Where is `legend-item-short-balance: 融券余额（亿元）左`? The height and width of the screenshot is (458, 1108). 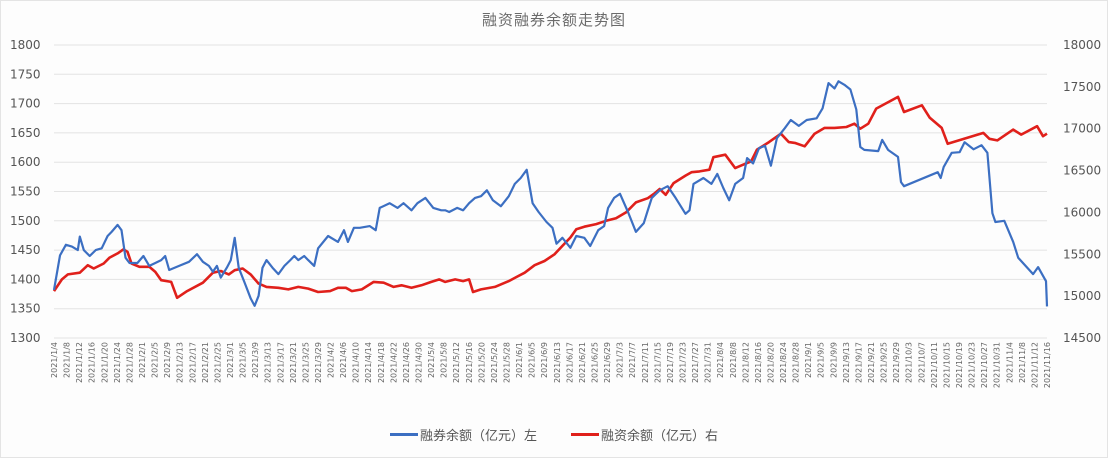 legend-item-short-balance: 融券余额（亿元）左 is located at coordinates (463, 434).